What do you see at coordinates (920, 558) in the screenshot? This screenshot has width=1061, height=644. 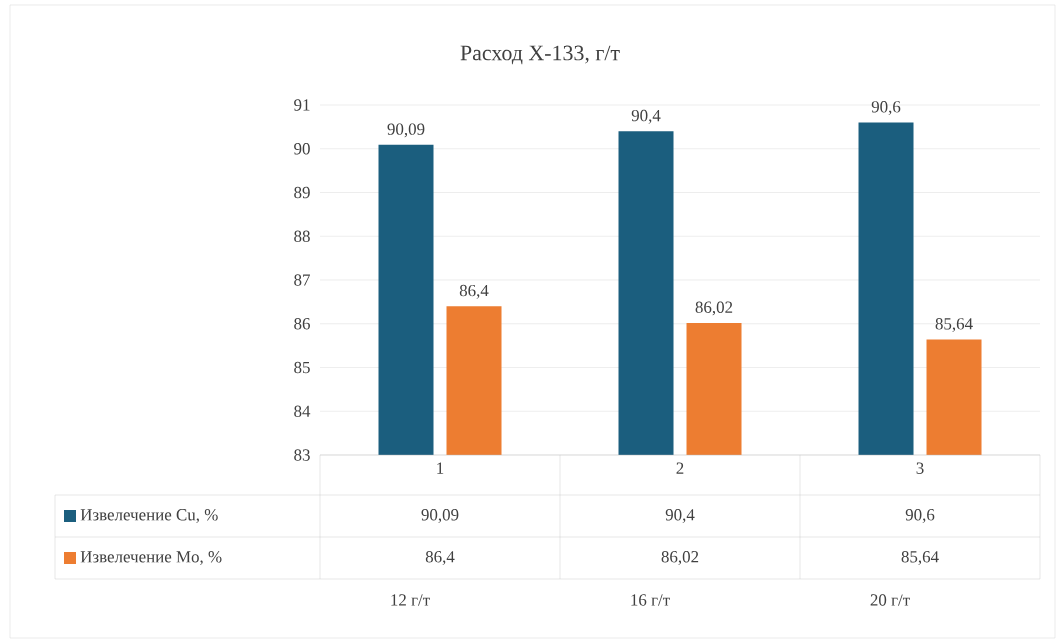 I see `data-label: 85,64` at bounding box center [920, 558].